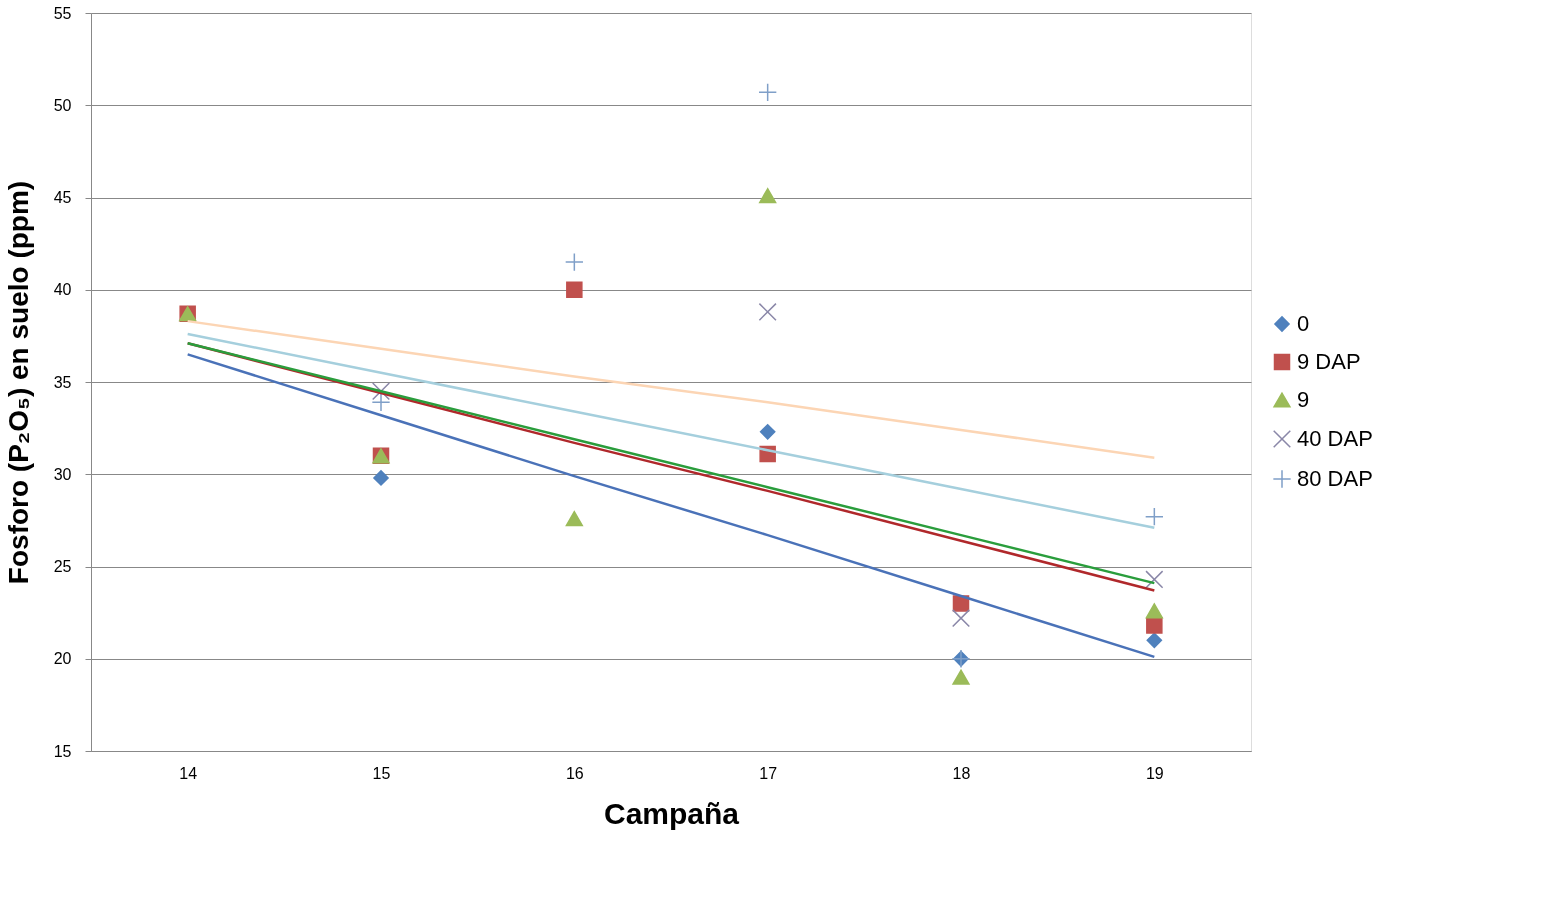 Image resolution: width=1550 pixels, height=923 pixels. What do you see at coordinates (1335, 438) in the screenshot?
I see `legend-label: 40 DAP` at bounding box center [1335, 438].